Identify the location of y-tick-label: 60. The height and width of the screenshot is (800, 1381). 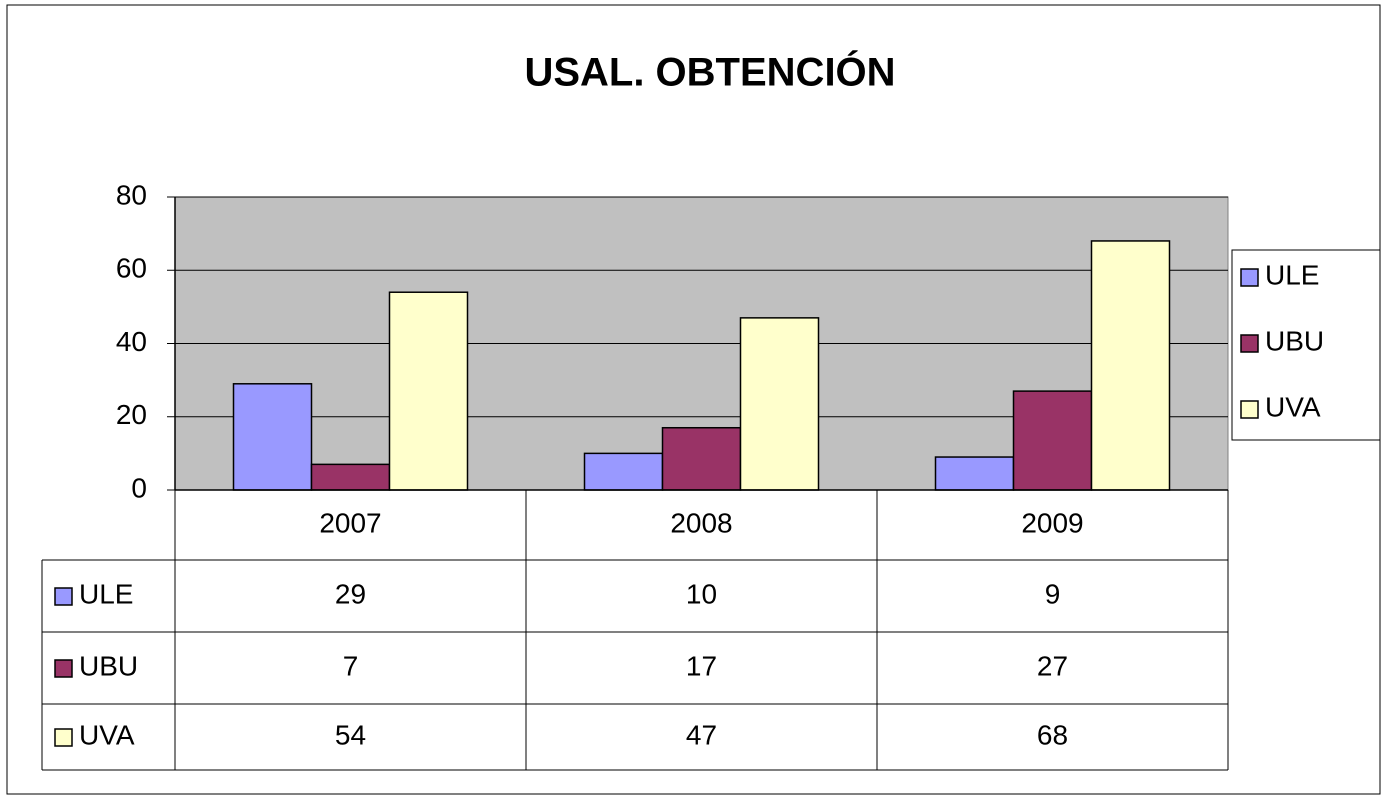
(131, 268).